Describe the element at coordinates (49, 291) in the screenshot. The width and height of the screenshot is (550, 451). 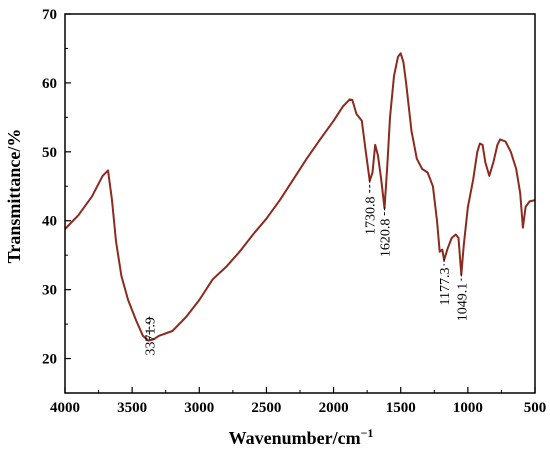
I see `y-tick-label: 30` at that location.